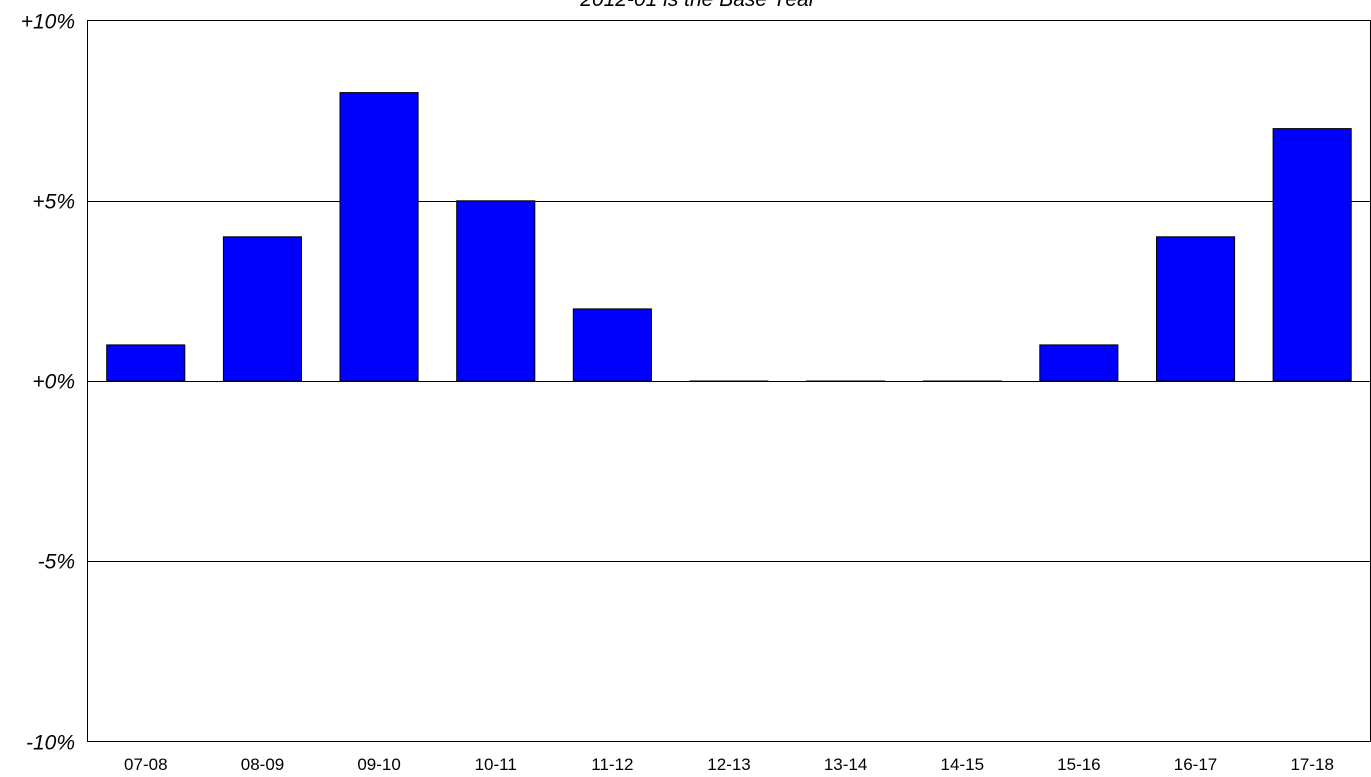 The image size is (1371, 777). Describe the element at coordinates (53, 382) in the screenshot. I see `y-tick-label: +0%` at that location.